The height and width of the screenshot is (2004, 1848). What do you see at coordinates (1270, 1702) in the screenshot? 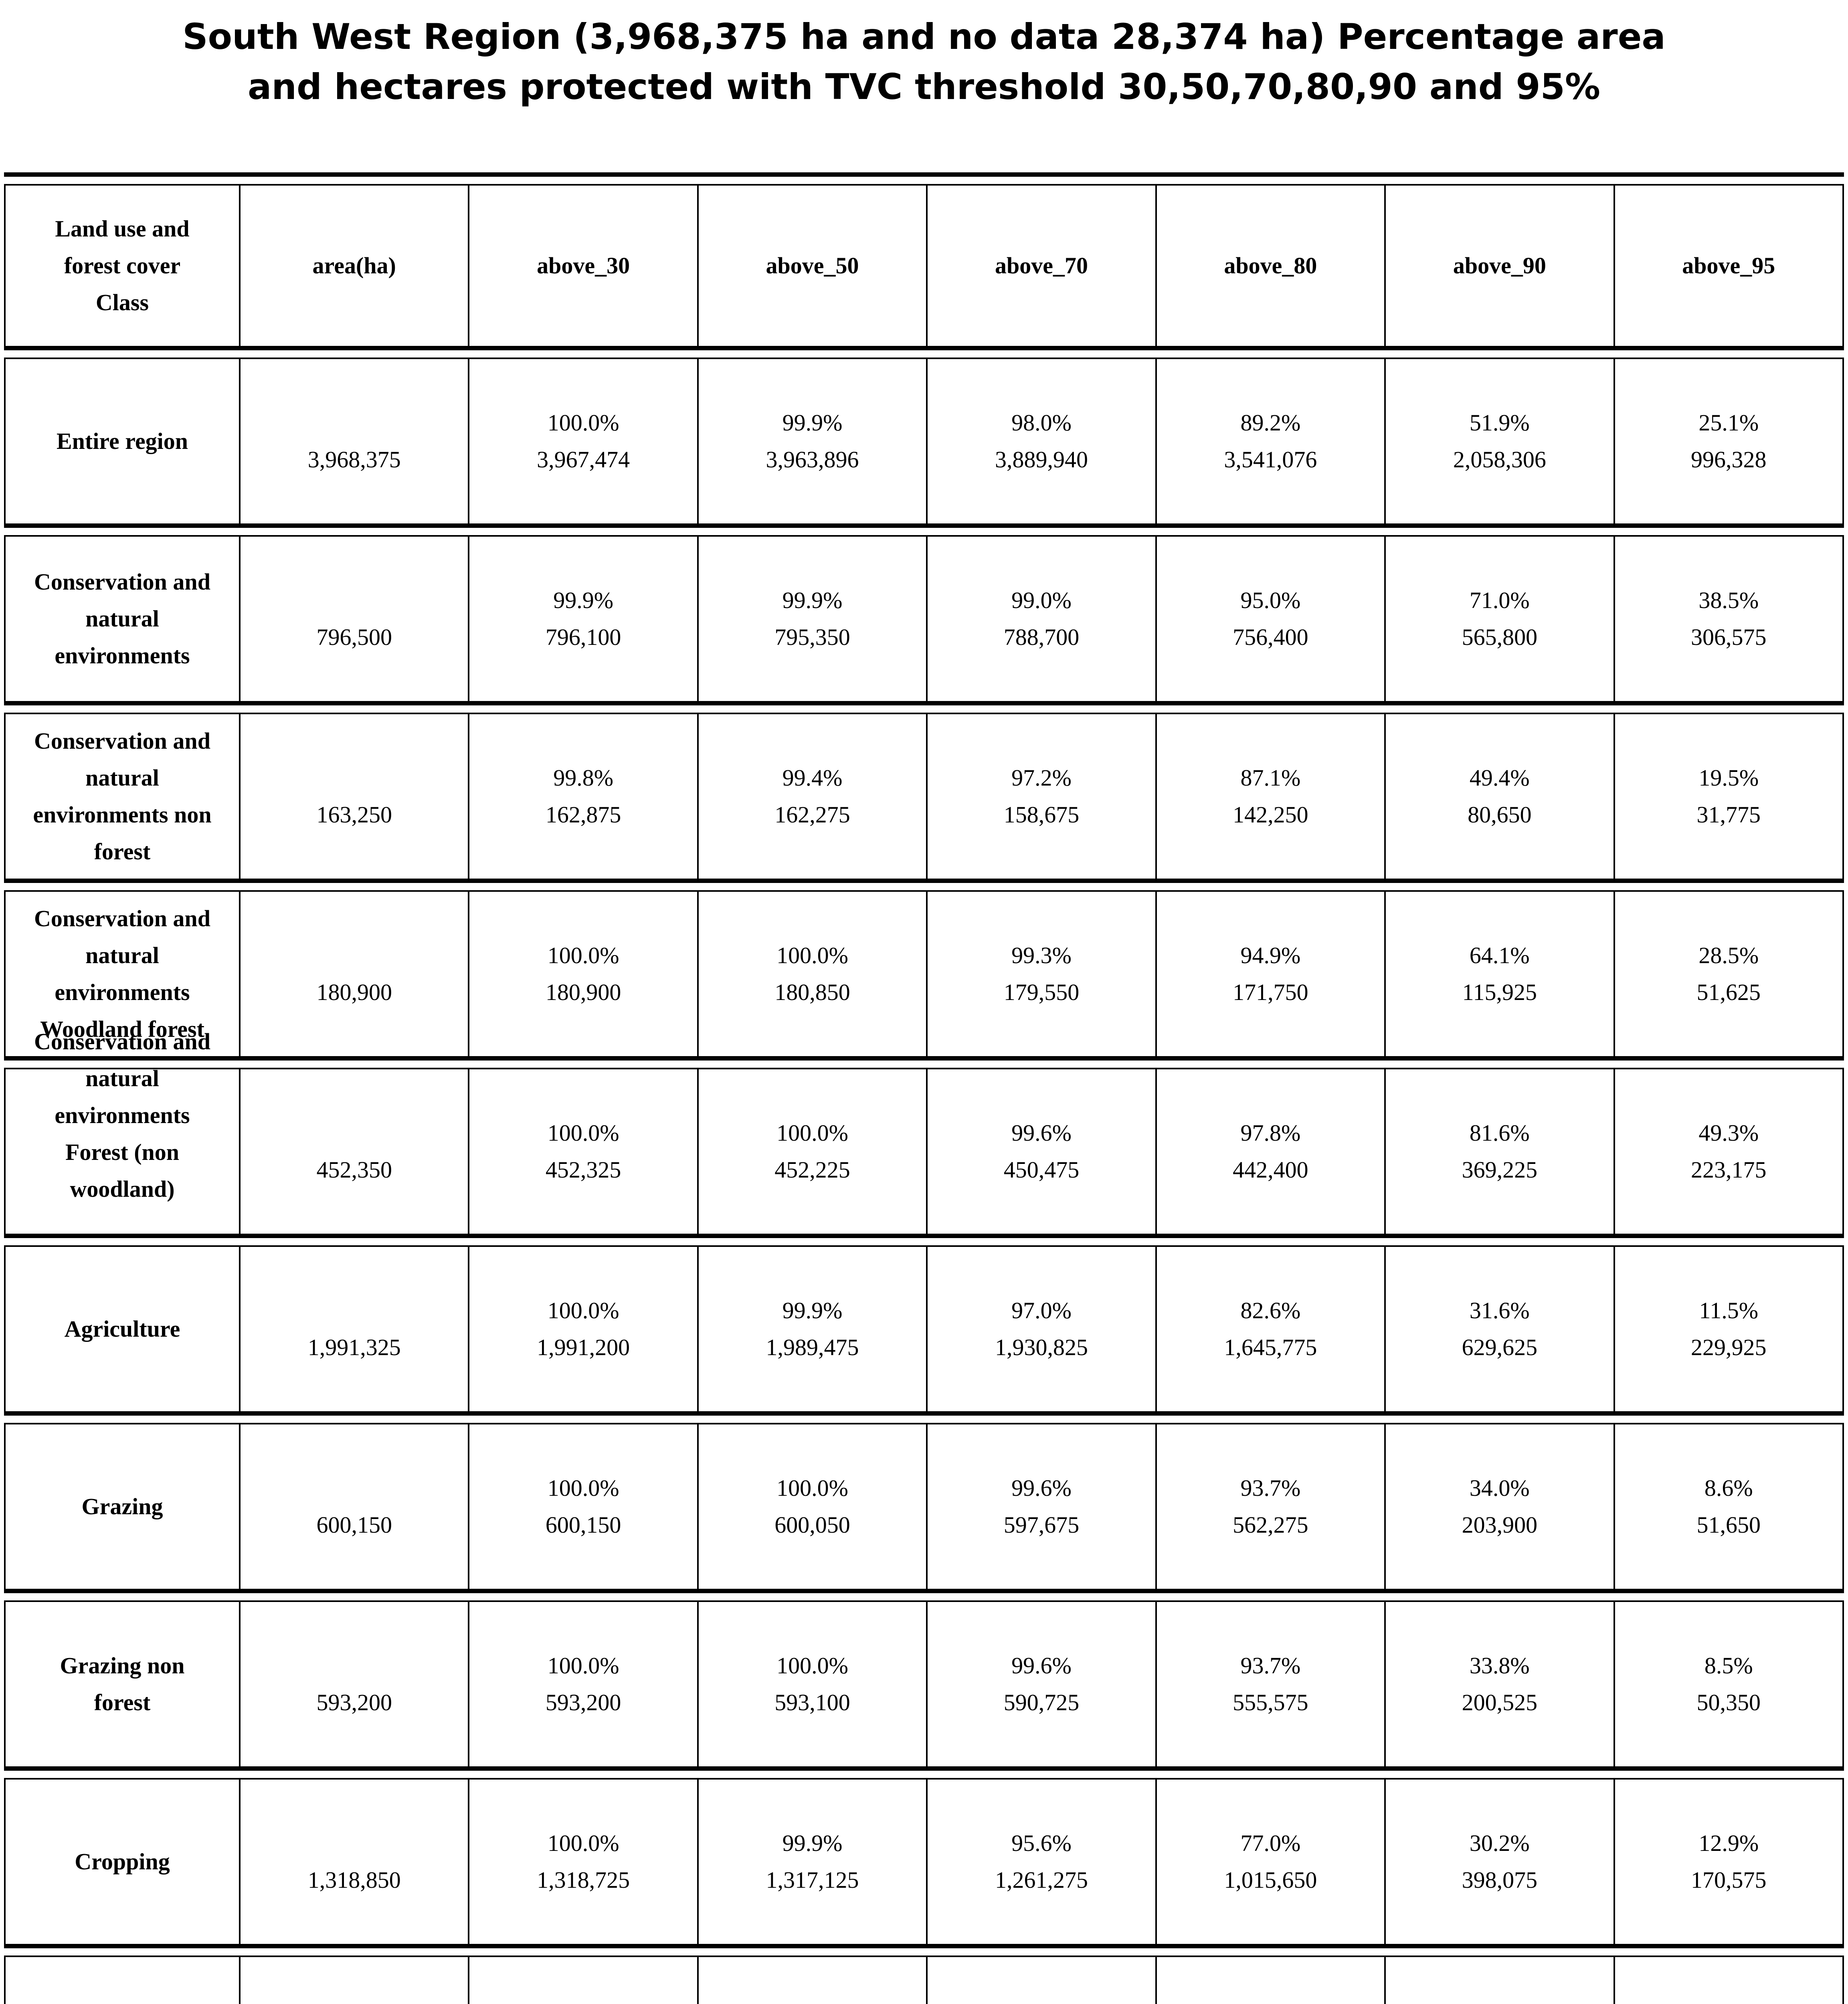
I see `hectares-value: 555,575` at bounding box center [1270, 1702].